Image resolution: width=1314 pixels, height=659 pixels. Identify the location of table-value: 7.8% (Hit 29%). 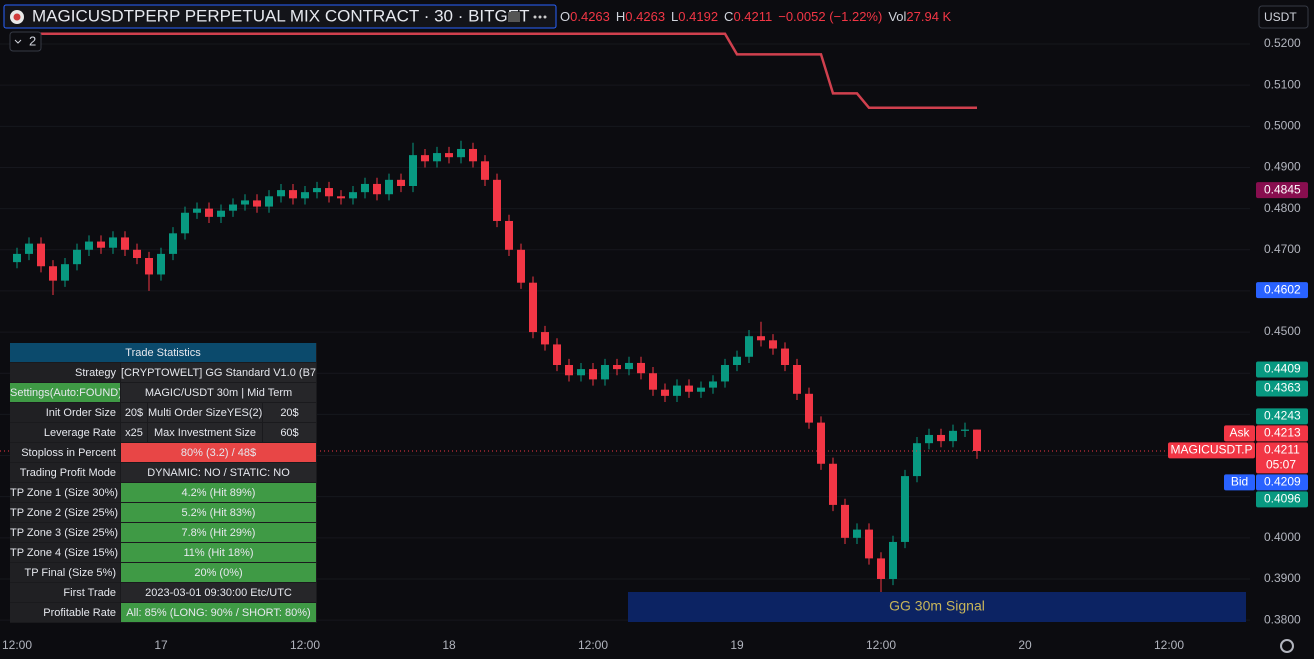
(219, 533).